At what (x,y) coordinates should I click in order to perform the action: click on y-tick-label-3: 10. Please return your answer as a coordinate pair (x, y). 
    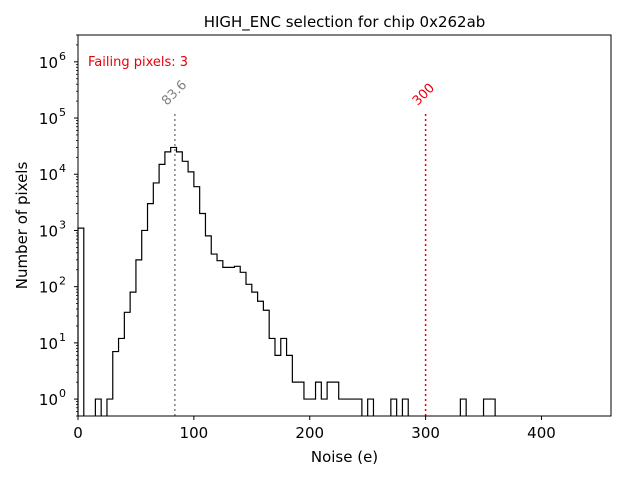
    Looking at the image, I should click on (48, 231).